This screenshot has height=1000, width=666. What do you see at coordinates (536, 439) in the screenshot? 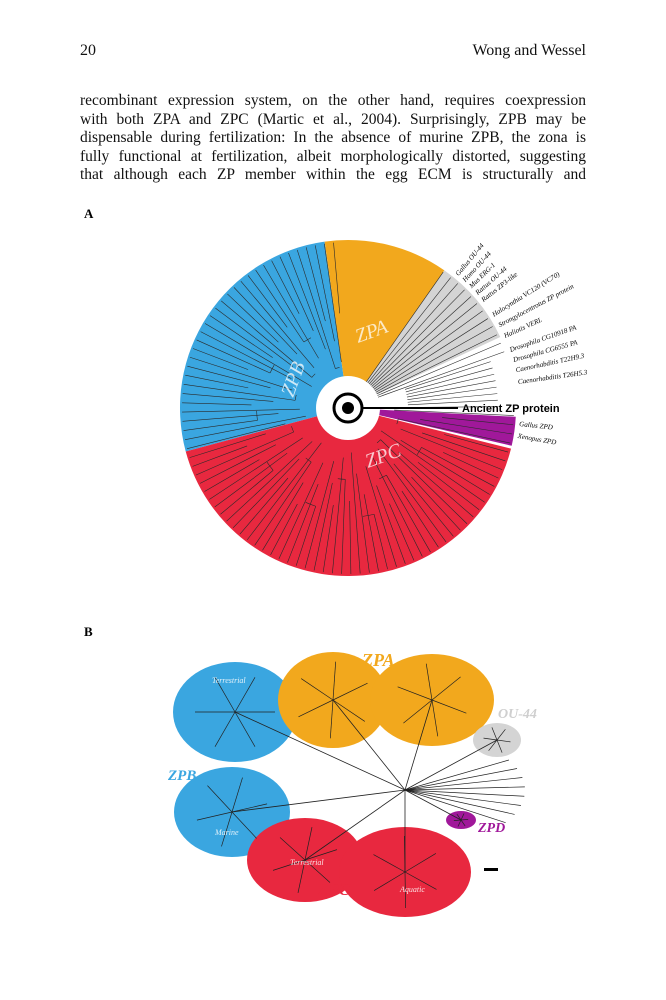
I see `leaf-label: Xenopus ZPD` at bounding box center [536, 439].